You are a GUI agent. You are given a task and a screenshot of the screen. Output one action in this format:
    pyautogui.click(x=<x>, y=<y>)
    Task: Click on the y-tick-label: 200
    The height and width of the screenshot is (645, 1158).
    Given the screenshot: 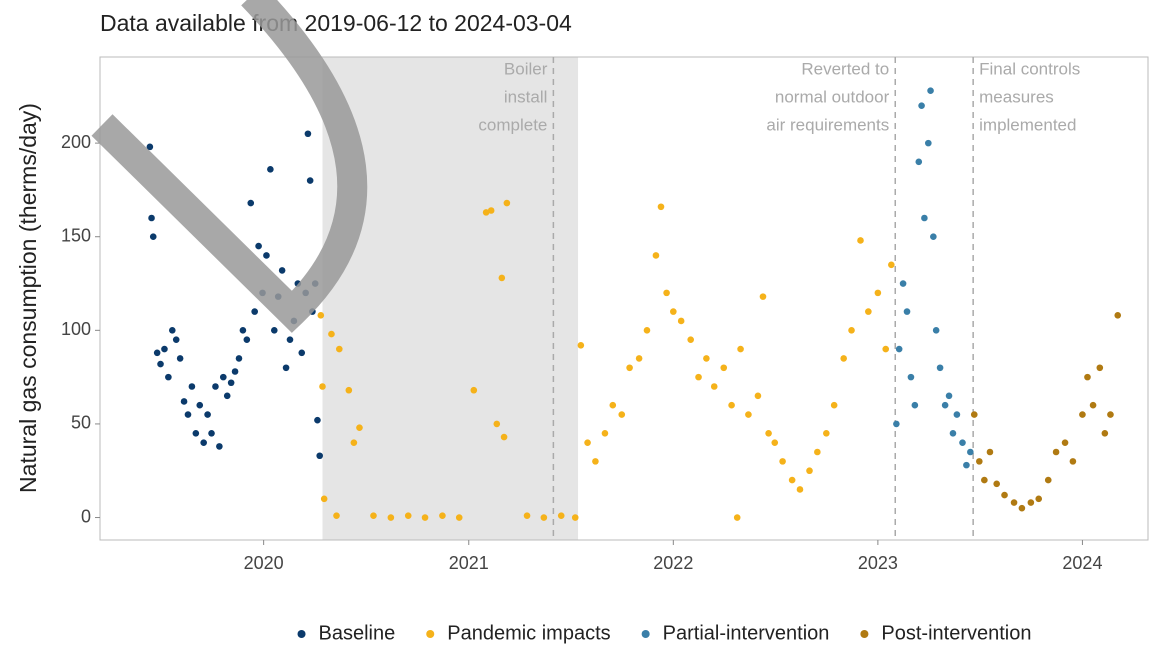 What is the action you would take?
    pyautogui.click(x=76, y=142)
    